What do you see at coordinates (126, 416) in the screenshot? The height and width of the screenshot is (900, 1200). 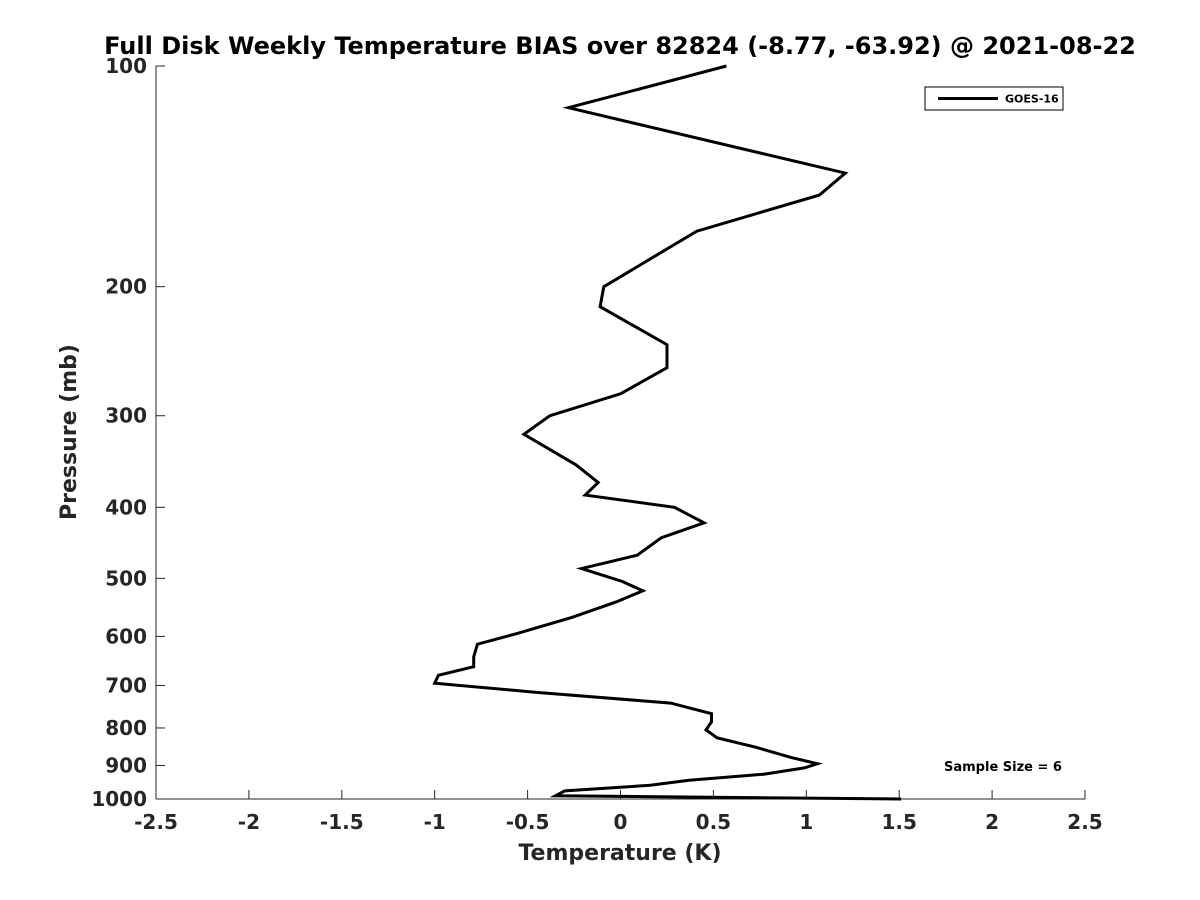 I see `y-tick-label: 300` at bounding box center [126, 416].